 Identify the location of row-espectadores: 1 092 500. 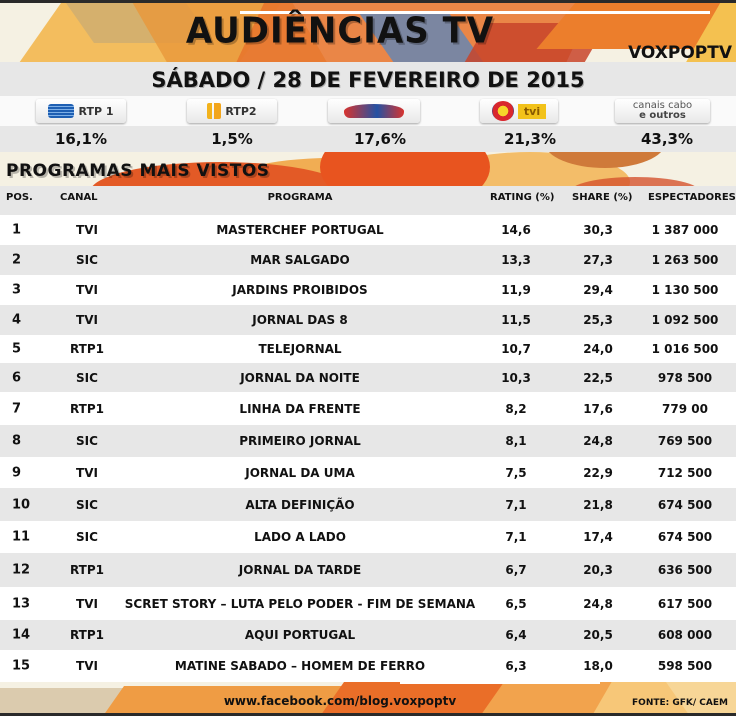
(685, 320).